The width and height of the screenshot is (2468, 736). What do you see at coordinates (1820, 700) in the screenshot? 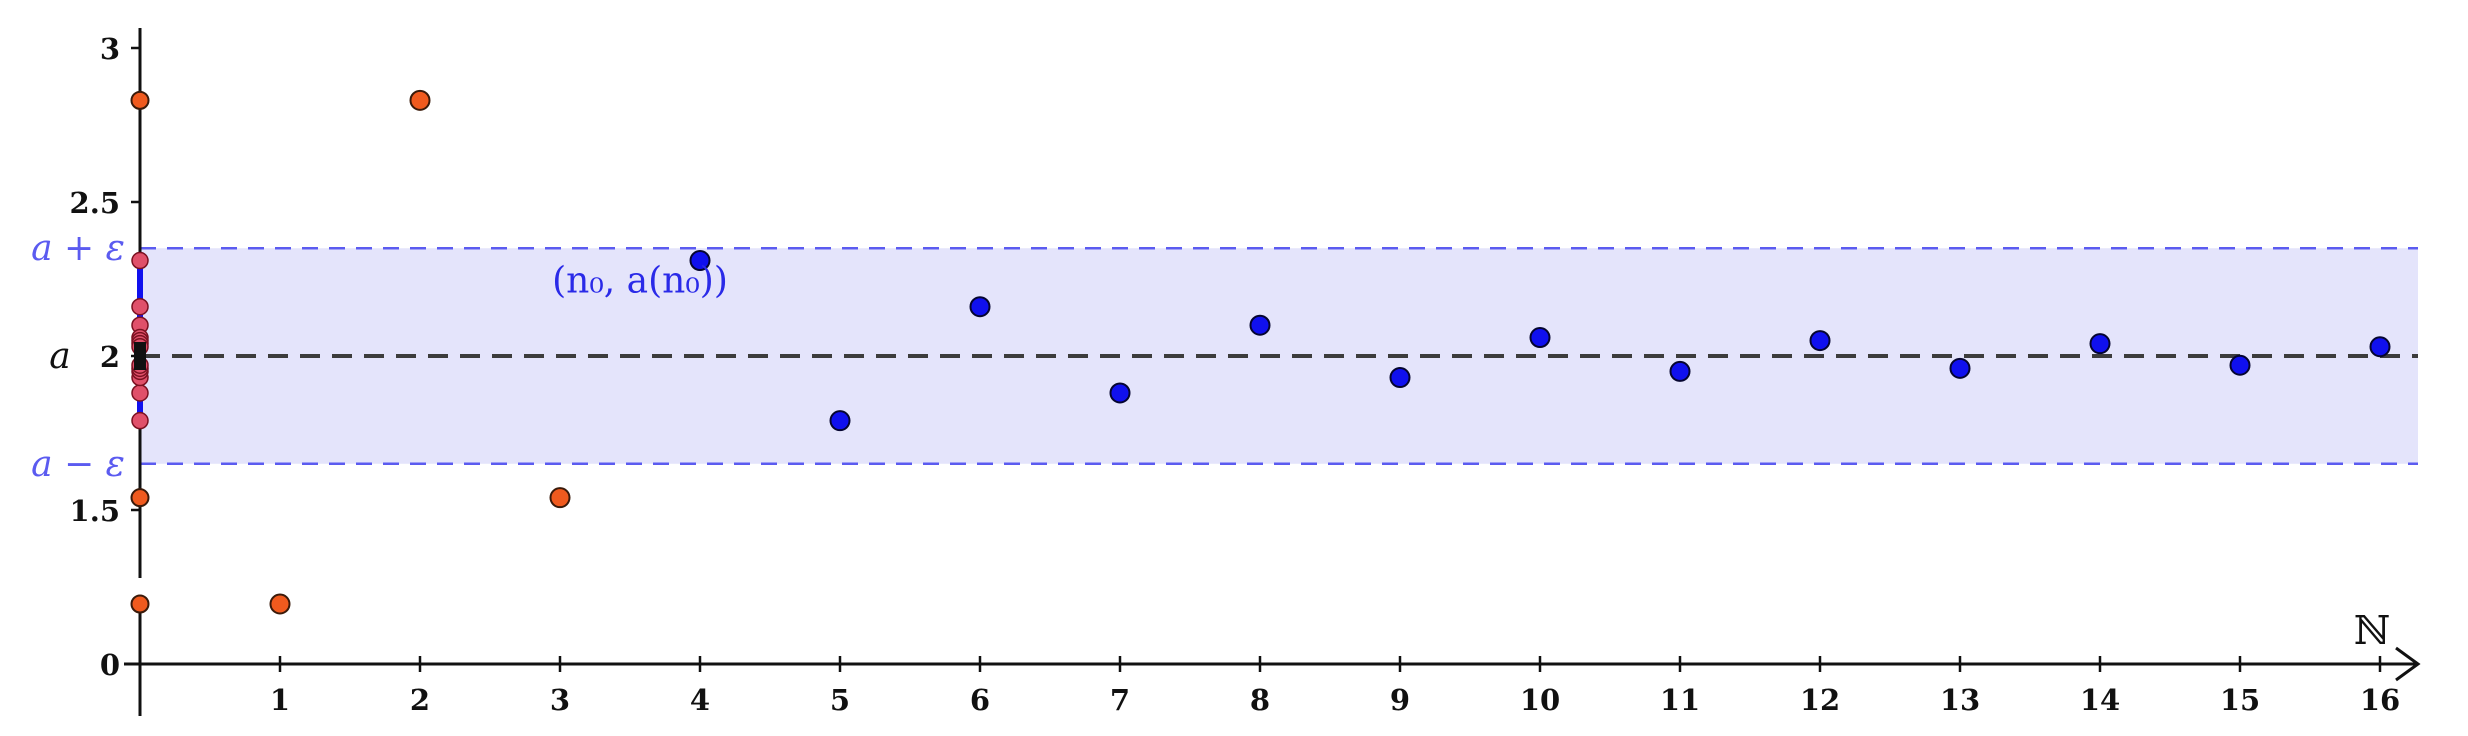
I see `x-tick-label: 12` at bounding box center [1820, 700].